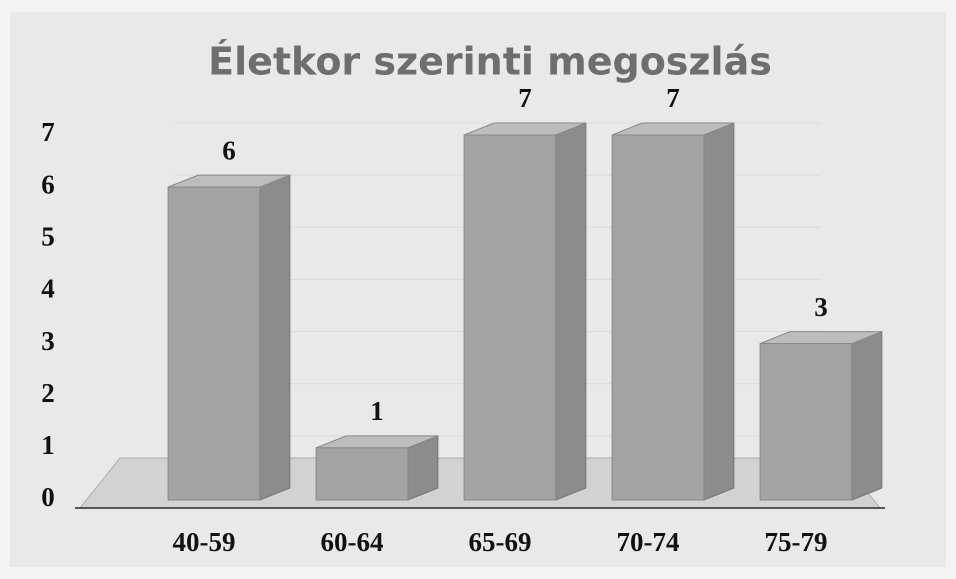  I want to click on x-tick-label: 40-59, so click(204, 542).